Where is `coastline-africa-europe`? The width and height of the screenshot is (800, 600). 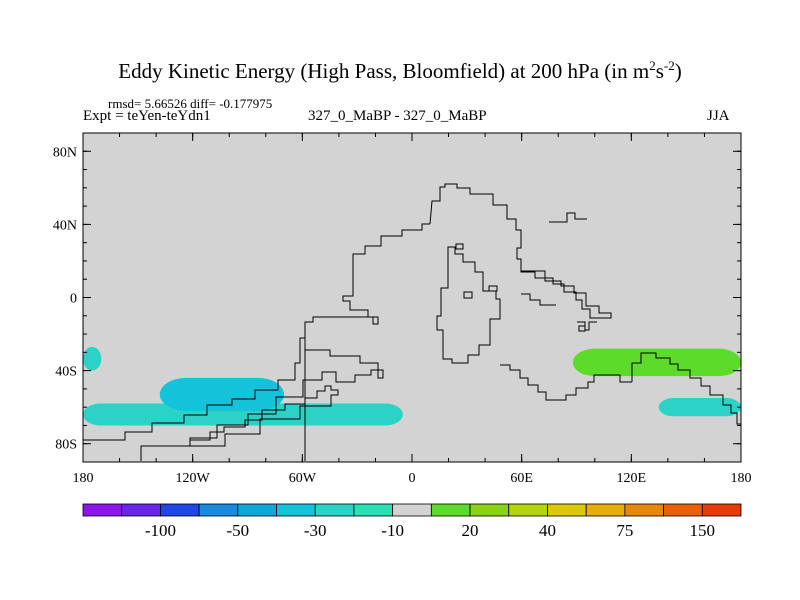 coastline-africa-europe is located at coordinates (520, 251).